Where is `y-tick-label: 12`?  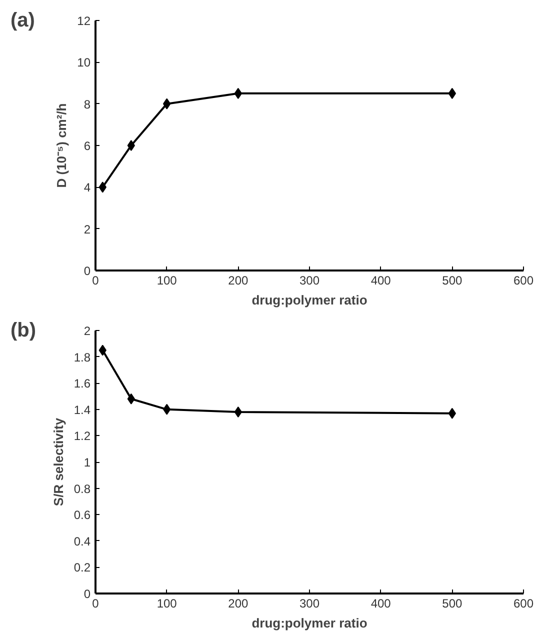
y-tick-label: 12 is located at coordinates (84, 21).